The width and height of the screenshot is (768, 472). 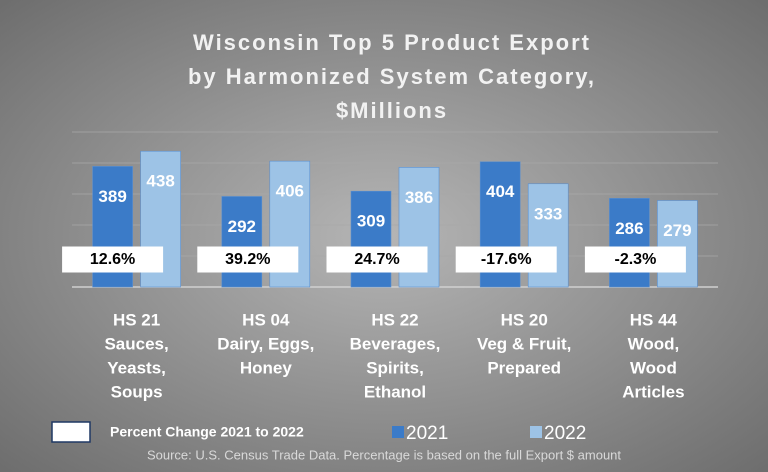 I want to click on x-tick-label: Ethanol, so click(x=395, y=391).